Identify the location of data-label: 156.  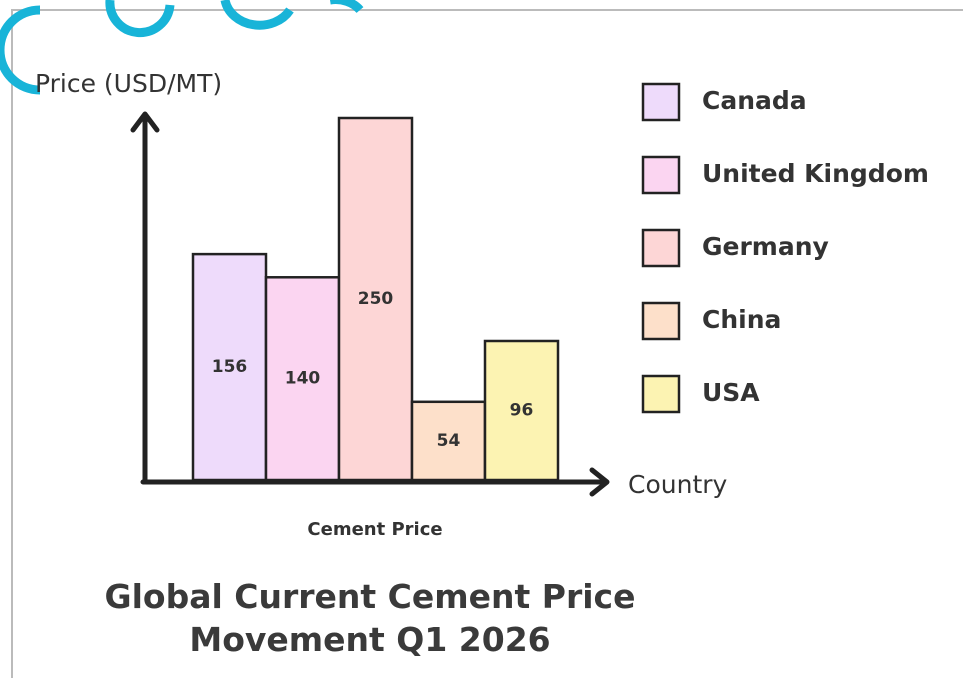
(230, 367).